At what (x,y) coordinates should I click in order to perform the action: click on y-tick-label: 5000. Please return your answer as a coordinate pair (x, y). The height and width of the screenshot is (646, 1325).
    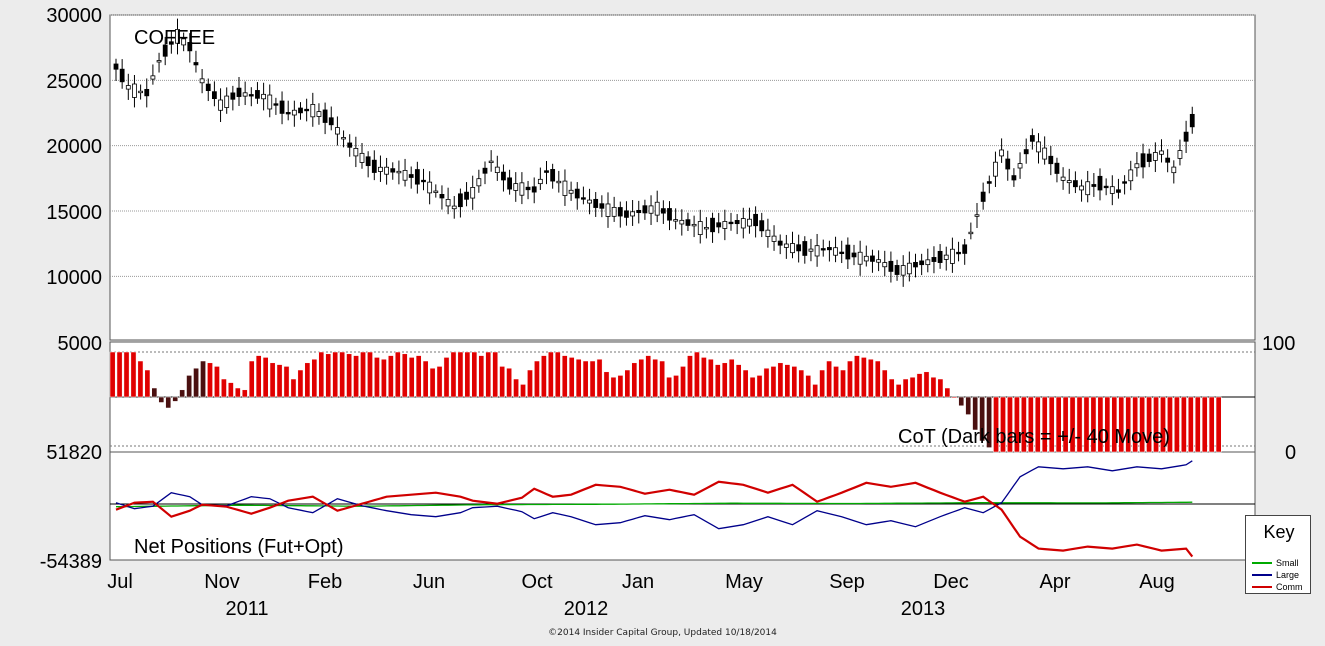
    Looking at the image, I should click on (80, 344).